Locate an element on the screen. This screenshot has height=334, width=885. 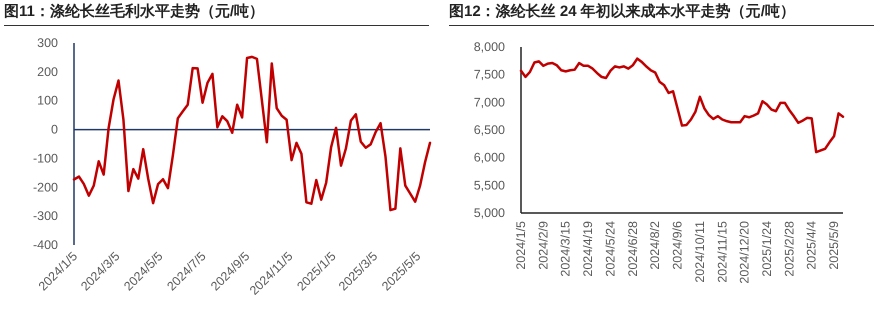
x-tick-label: 2024/3/15 is located at coordinates (565, 248).